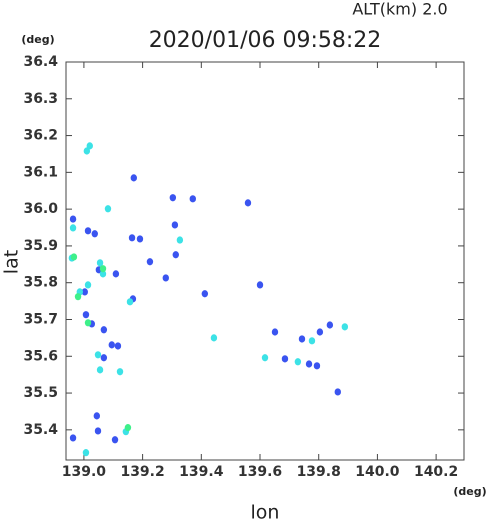 The width and height of the screenshot is (490, 521). Describe the element at coordinates (40, 283) in the screenshot. I see `y-tick-label: 35.8` at that location.